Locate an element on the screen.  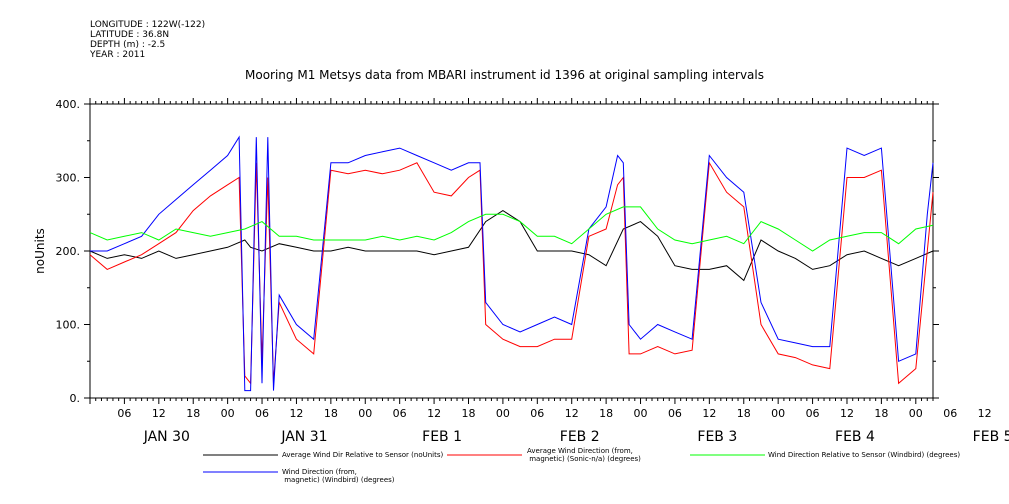
y-tick-label: 400. is located at coordinates (68, 104).